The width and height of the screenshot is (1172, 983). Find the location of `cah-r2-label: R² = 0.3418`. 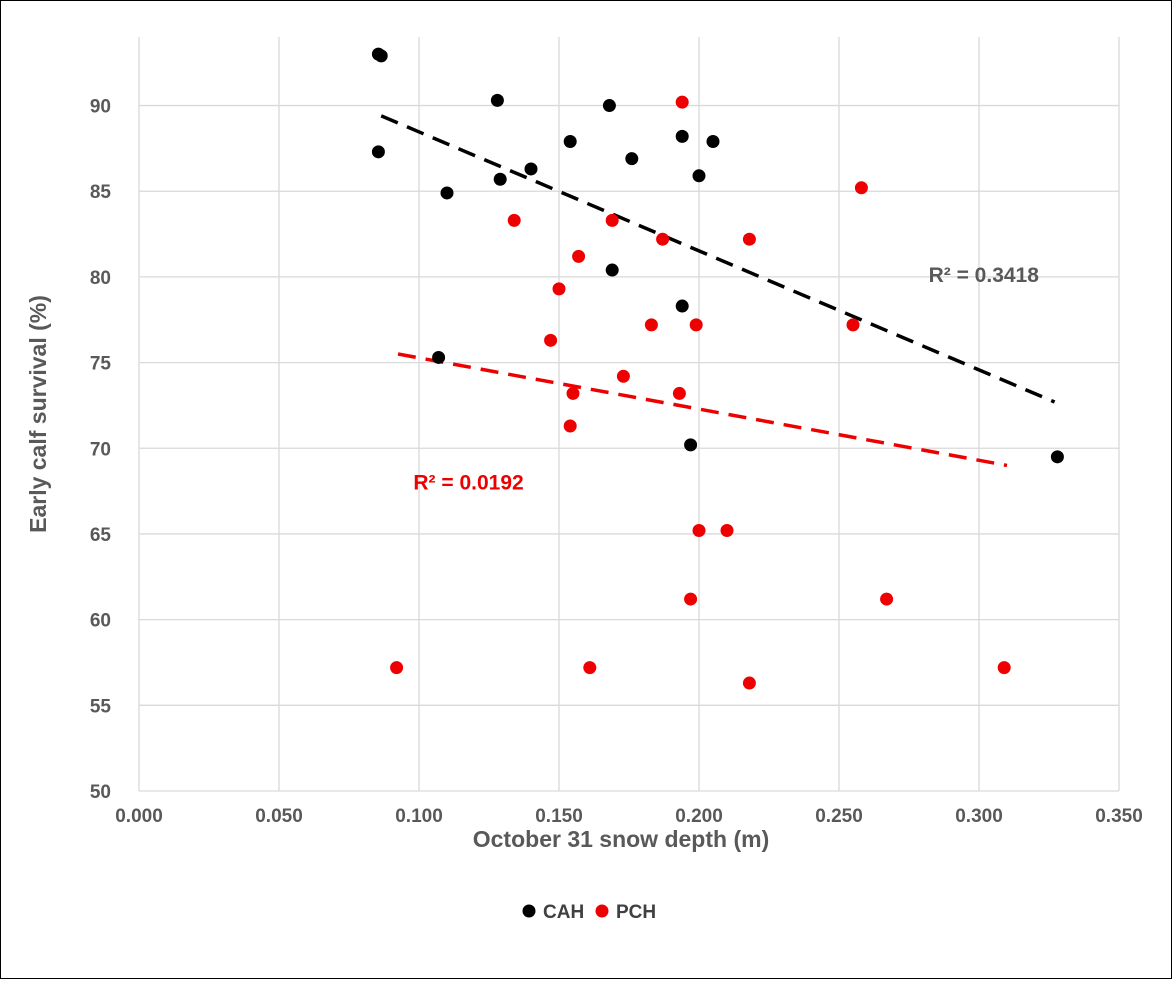

cah-r2-label: R² = 0.3418 is located at coordinates (984, 275).